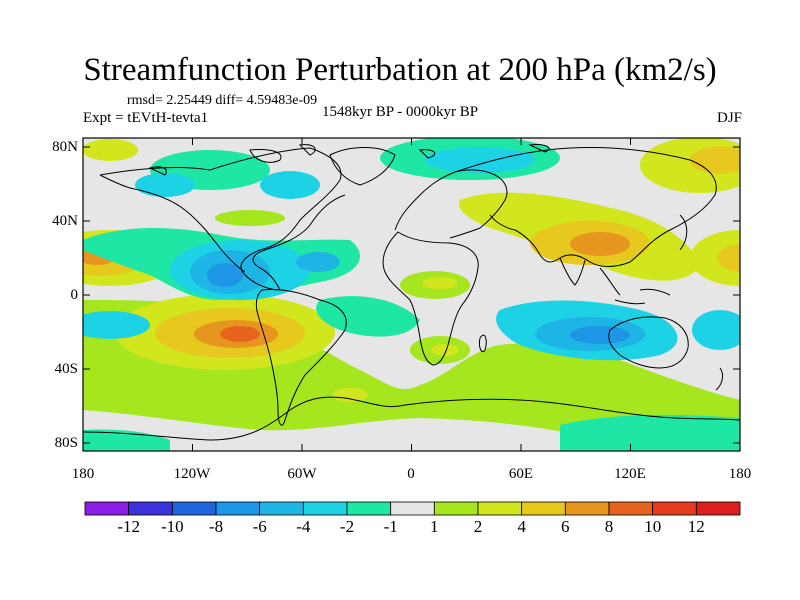  Describe the element at coordinates (172, 526) in the screenshot. I see `colorbar-label: -10` at that location.